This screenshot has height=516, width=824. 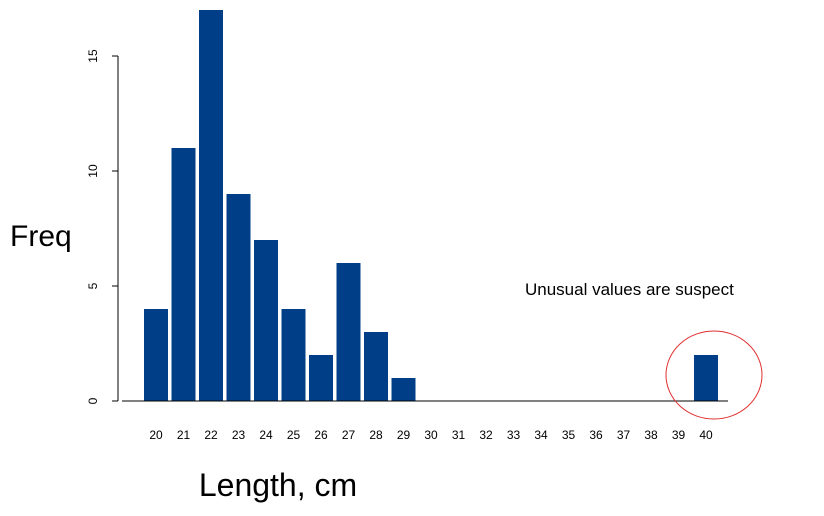 I want to click on y-tick-label-10: 10, so click(x=93, y=171).